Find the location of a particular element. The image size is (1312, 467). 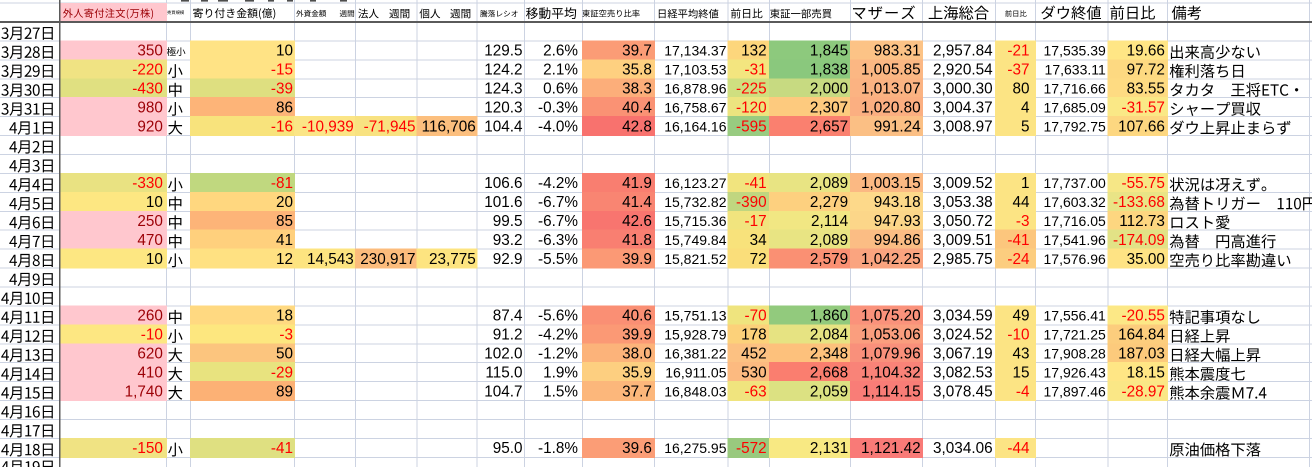

svg-text: 15,715.36 is located at coordinates (695, 221).